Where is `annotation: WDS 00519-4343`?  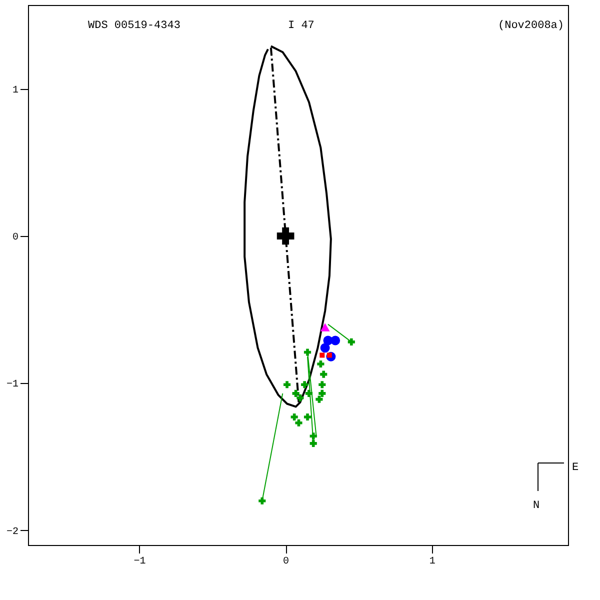 annotation: WDS 00519-4343 is located at coordinates (134, 26).